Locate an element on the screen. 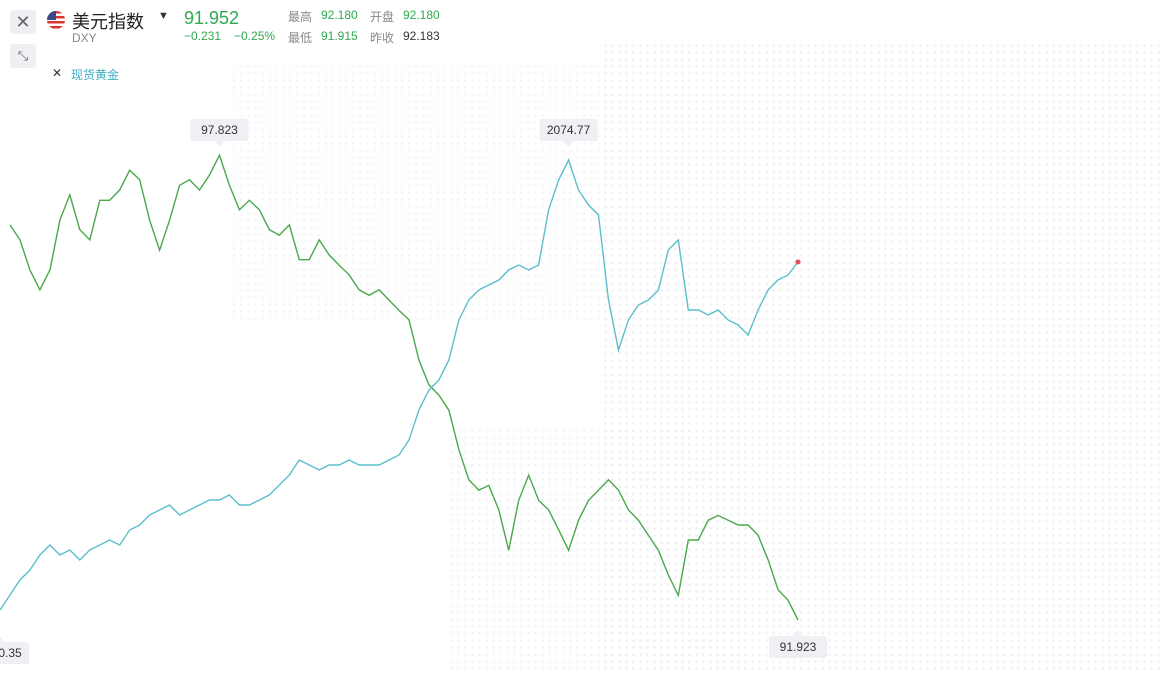  flag is located at coordinates (56, 20).